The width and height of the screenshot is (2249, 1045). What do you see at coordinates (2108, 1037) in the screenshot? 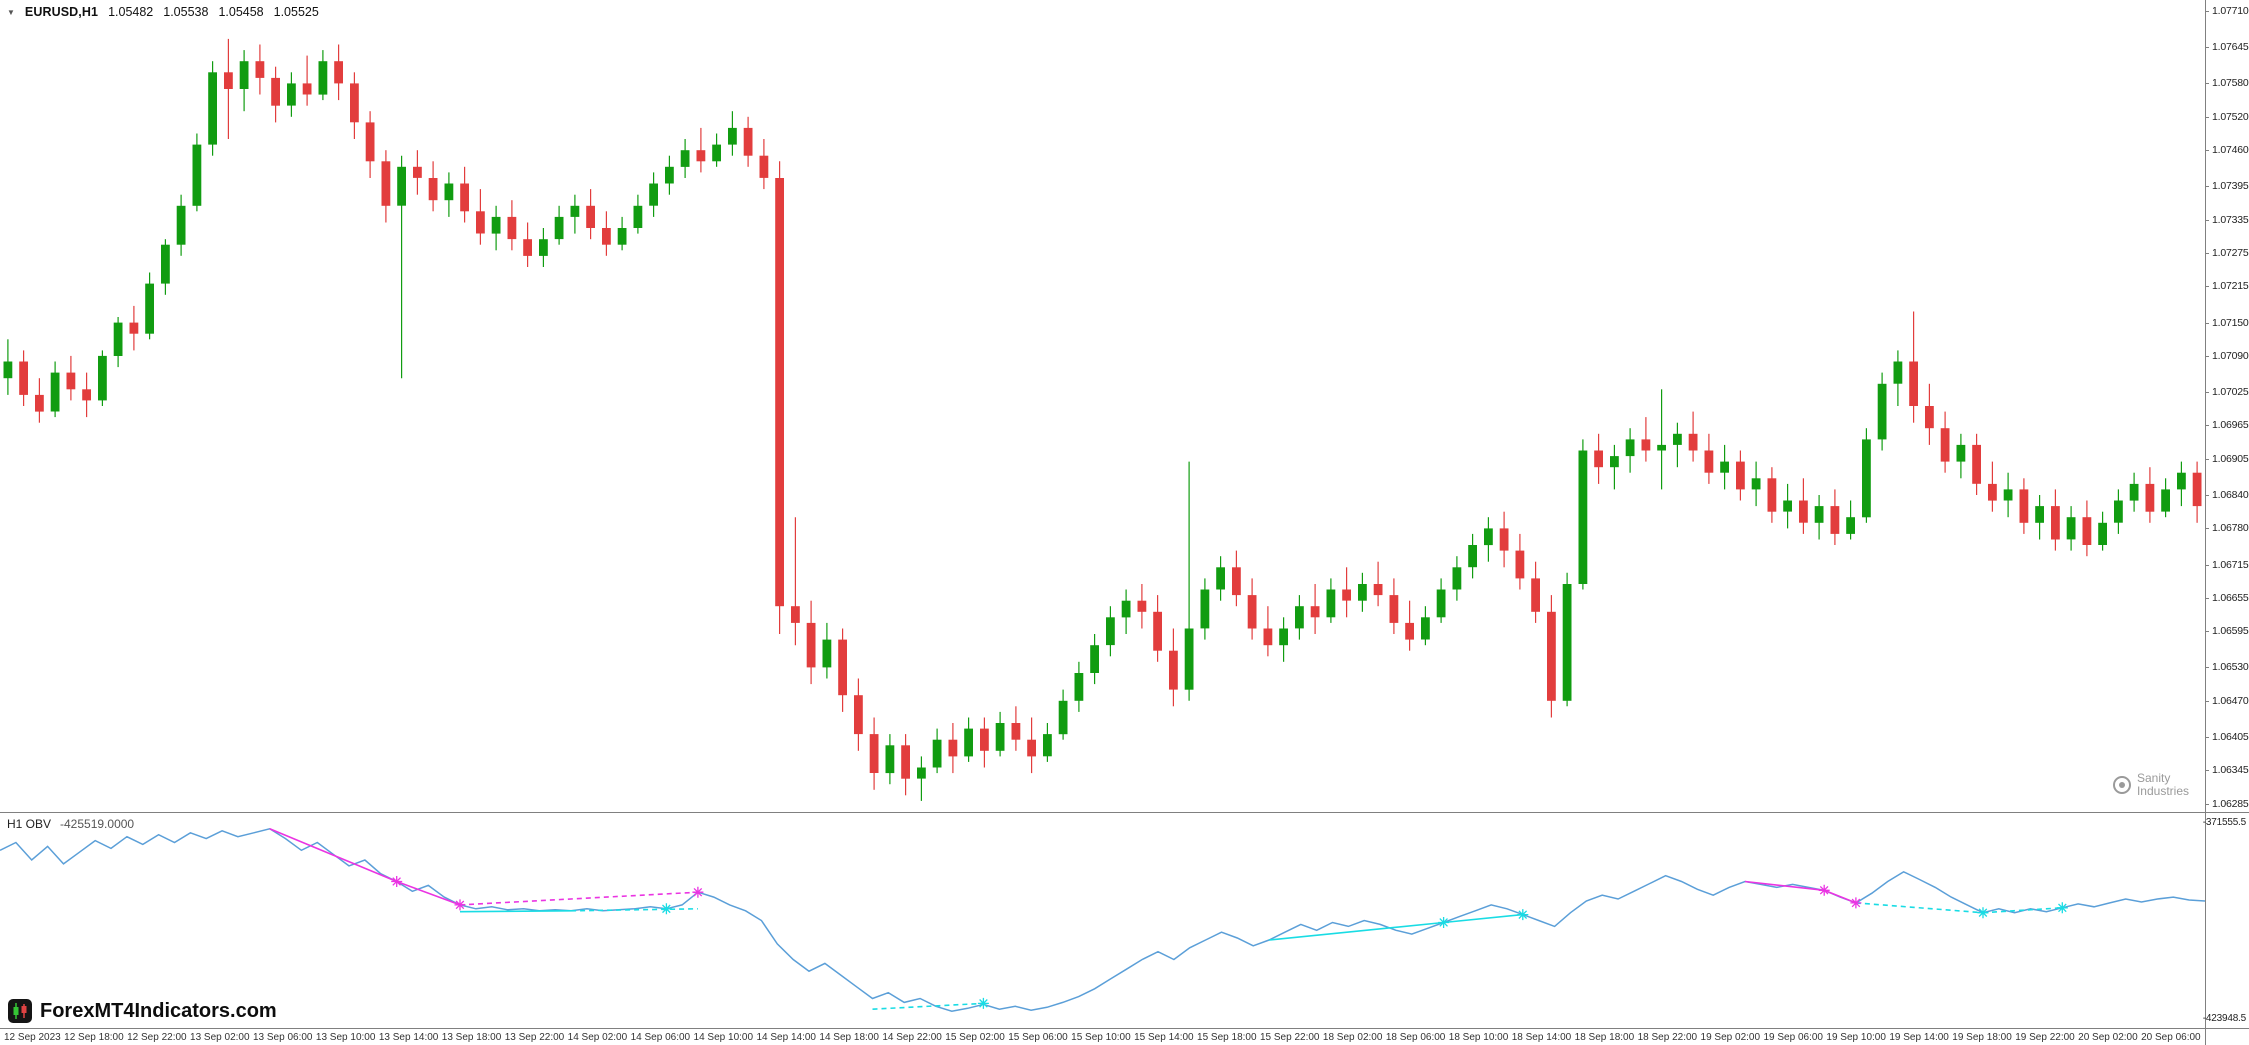
I see `time-axis-label: 20 Sep 02:00` at bounding box center [2108, 1037].